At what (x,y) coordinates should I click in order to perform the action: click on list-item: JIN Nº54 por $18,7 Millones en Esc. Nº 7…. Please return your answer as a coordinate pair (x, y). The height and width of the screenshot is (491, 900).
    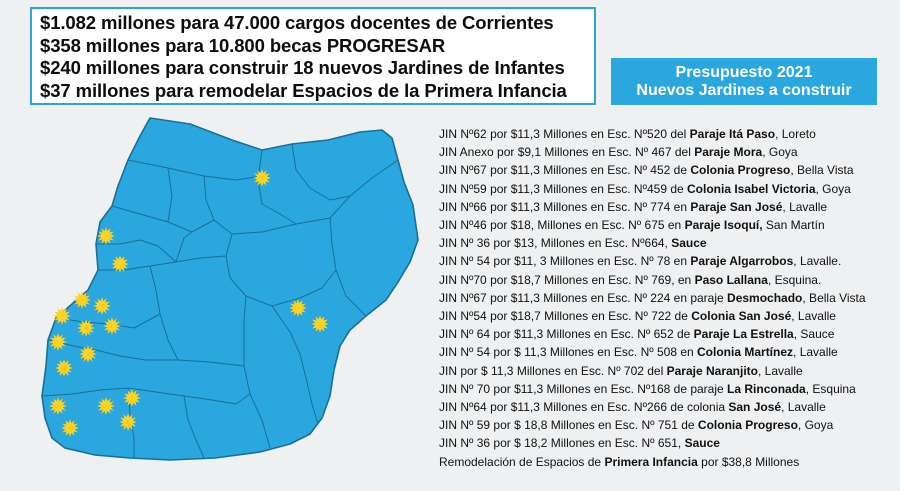
    Looking at the image, I should click on (666, 316).